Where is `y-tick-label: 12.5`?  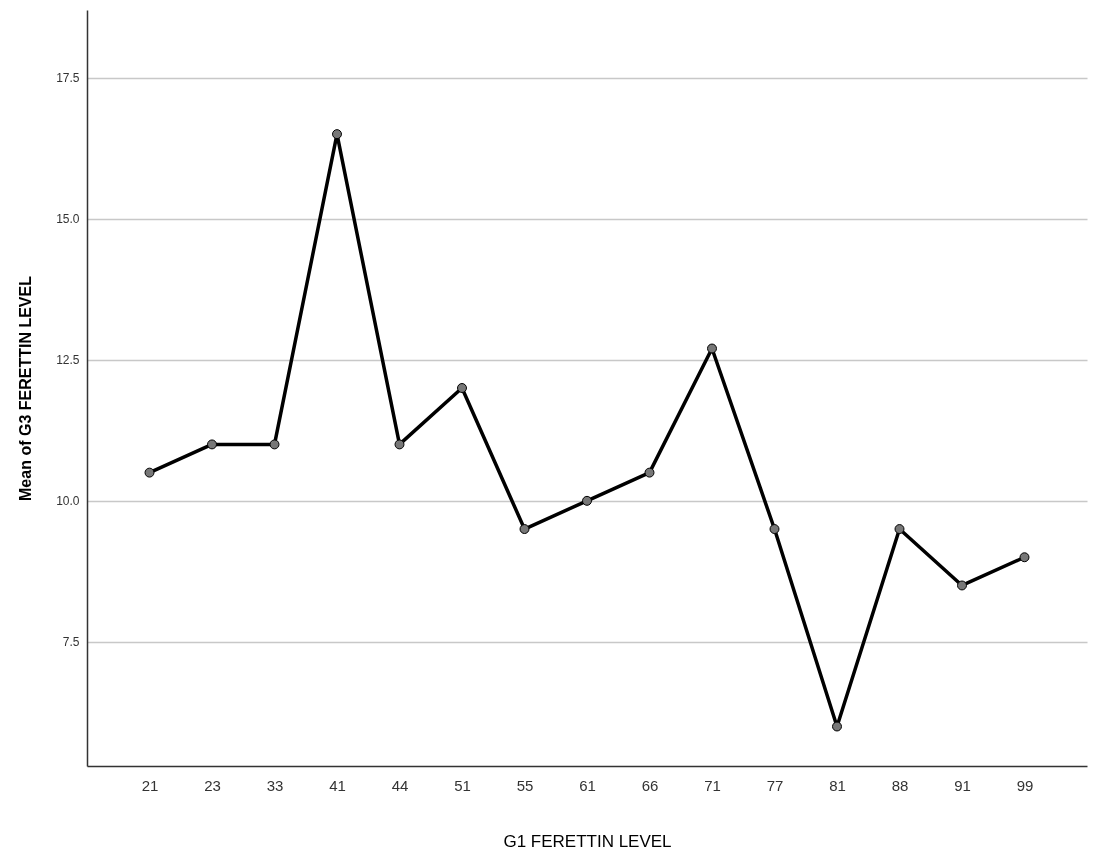 y-tick-label: 12.5 is located at coordinates (68, 360).